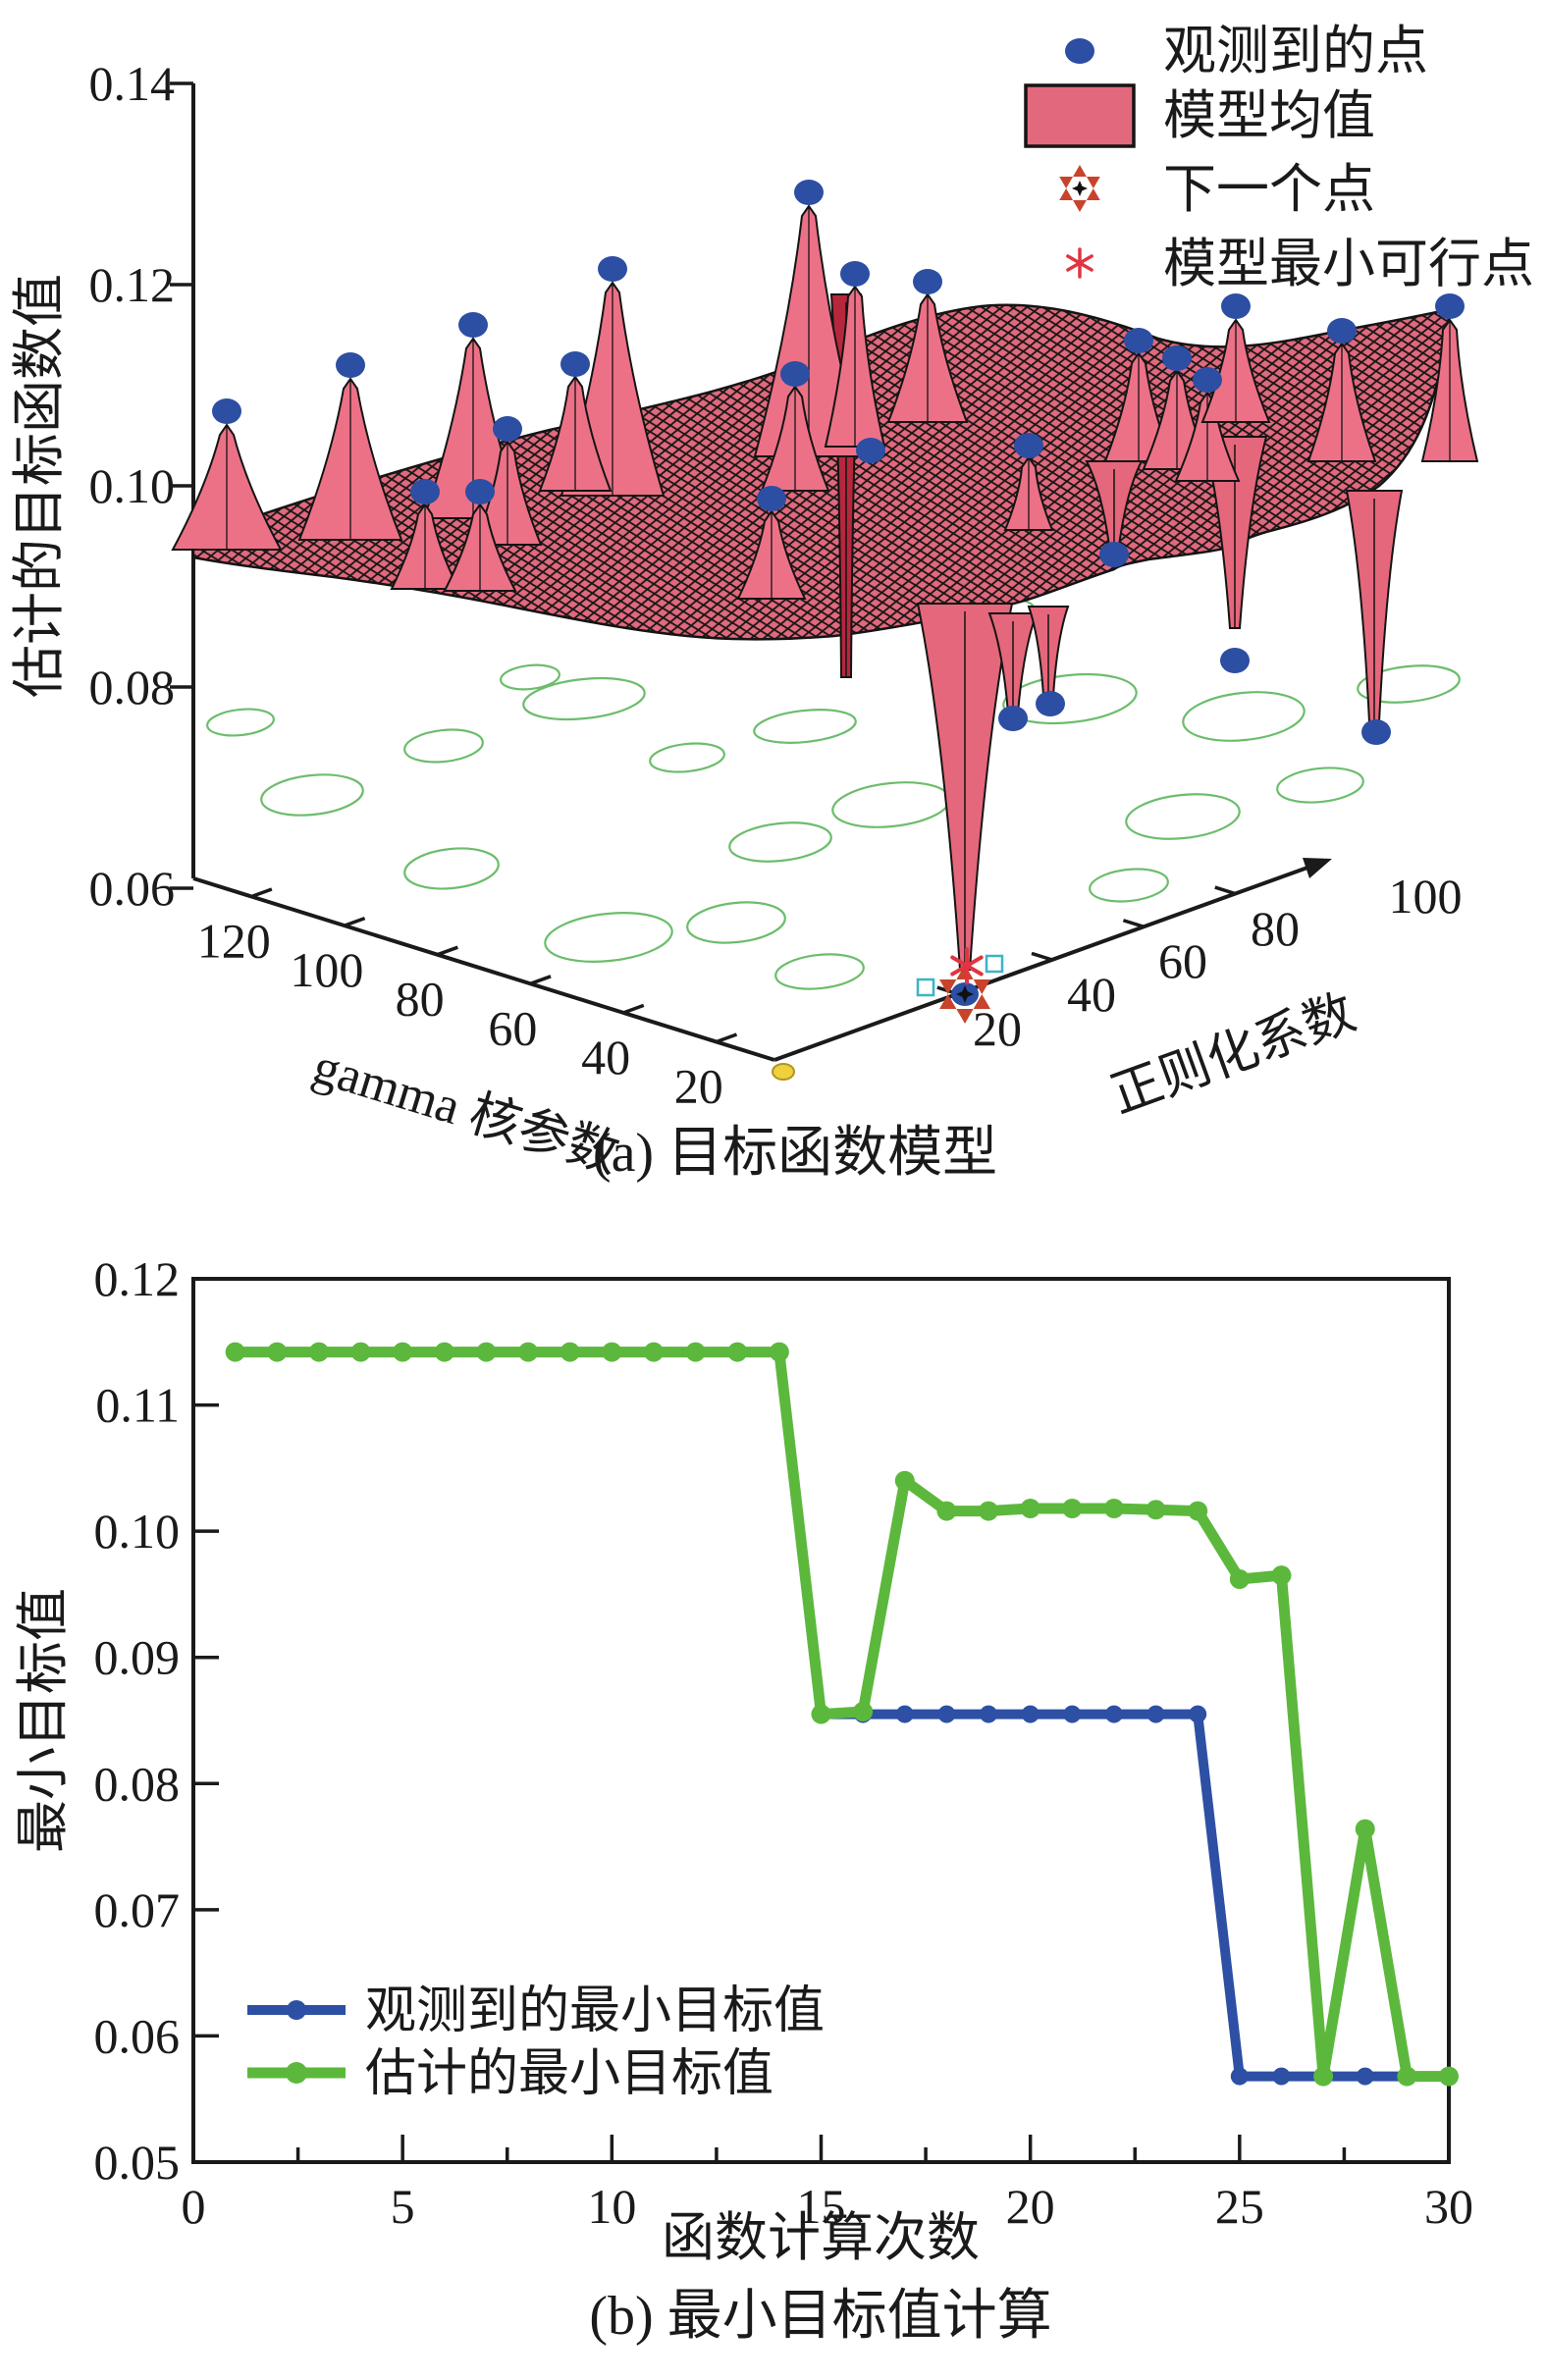 This screenshot has width=1546, height=2380. I want to click on next-point-cluster, so click(888, 1014).